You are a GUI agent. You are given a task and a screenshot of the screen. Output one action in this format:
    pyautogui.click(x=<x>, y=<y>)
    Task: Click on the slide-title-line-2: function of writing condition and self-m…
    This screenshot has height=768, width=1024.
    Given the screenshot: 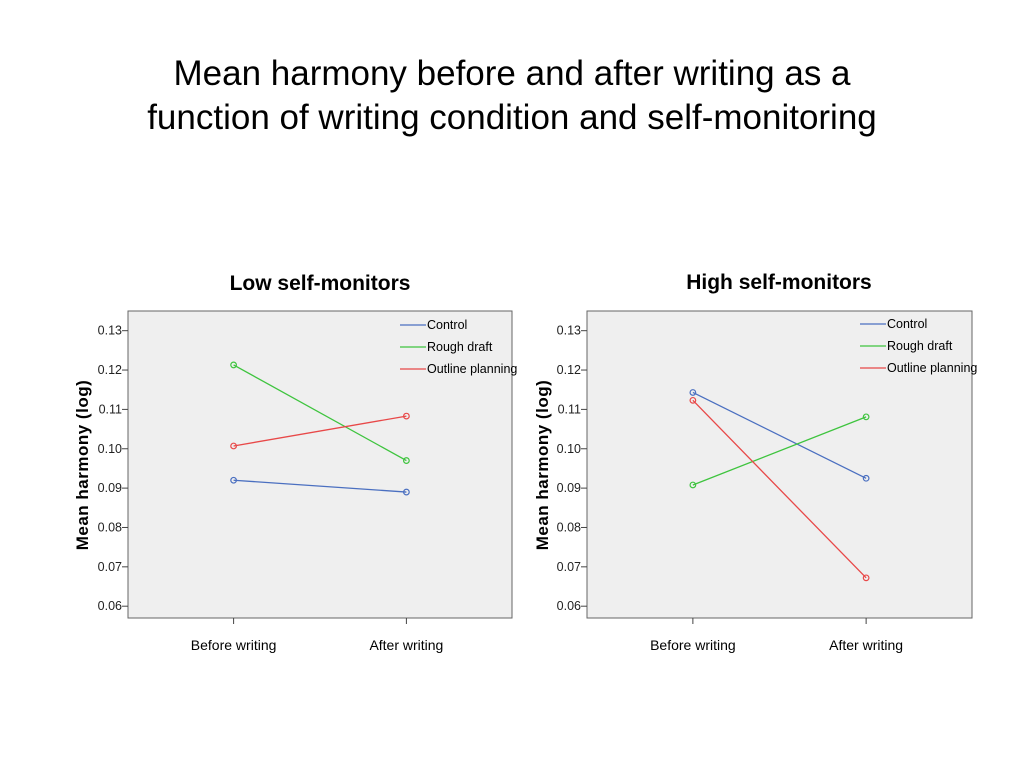 What is the action you would take?
    pyautogui.click(x=512, y=117)
    